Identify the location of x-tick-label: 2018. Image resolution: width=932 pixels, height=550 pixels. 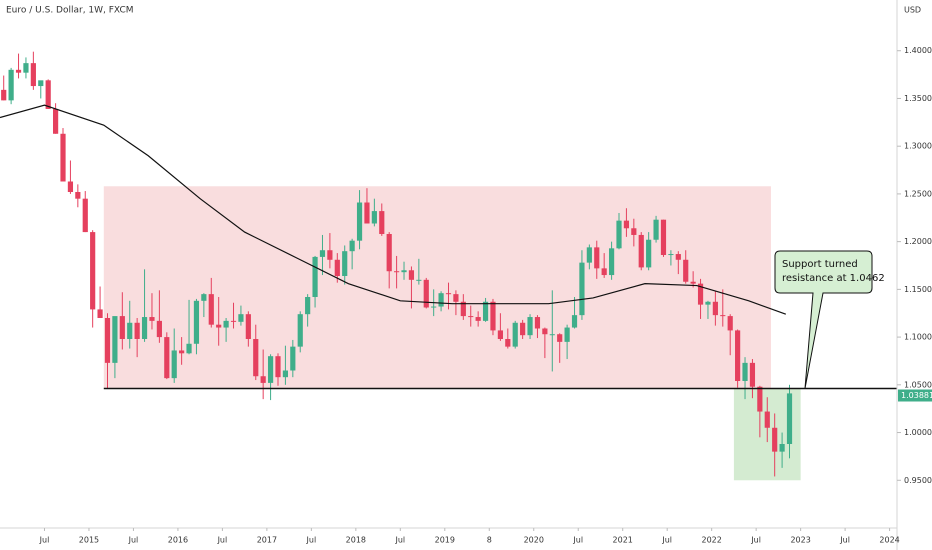
(356, 540).